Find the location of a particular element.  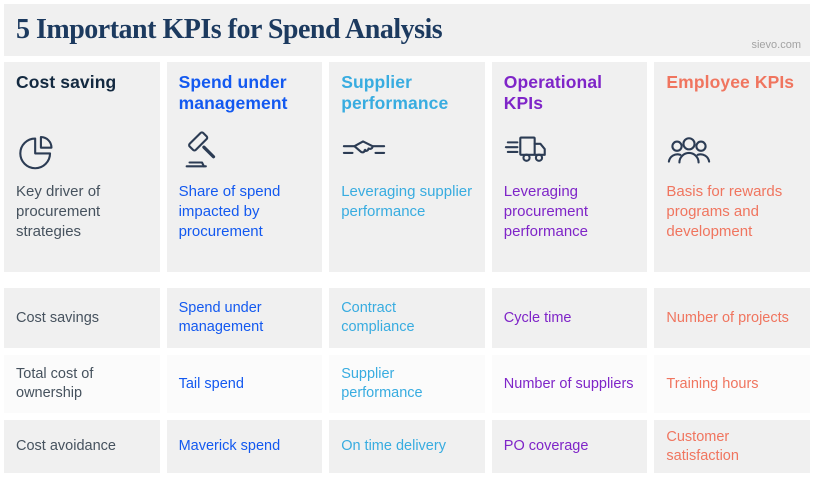

watermark: sievo.com is located at coordinates (776, 45).